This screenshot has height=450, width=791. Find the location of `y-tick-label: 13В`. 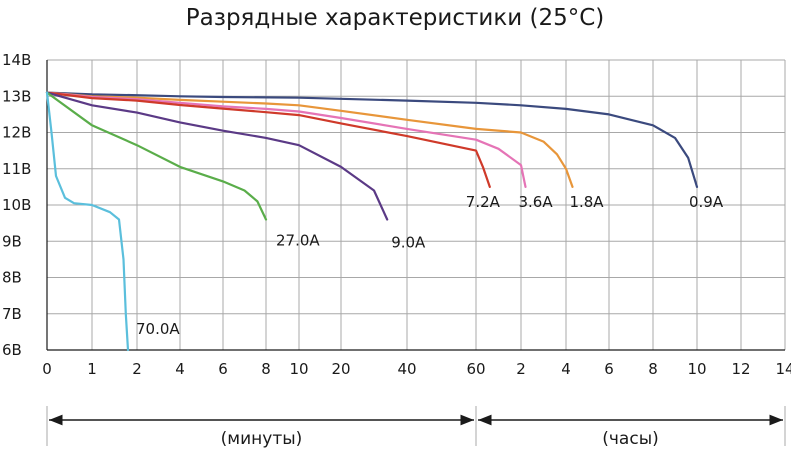

y-tick-label: 13В is located at coordinates (16, 96).